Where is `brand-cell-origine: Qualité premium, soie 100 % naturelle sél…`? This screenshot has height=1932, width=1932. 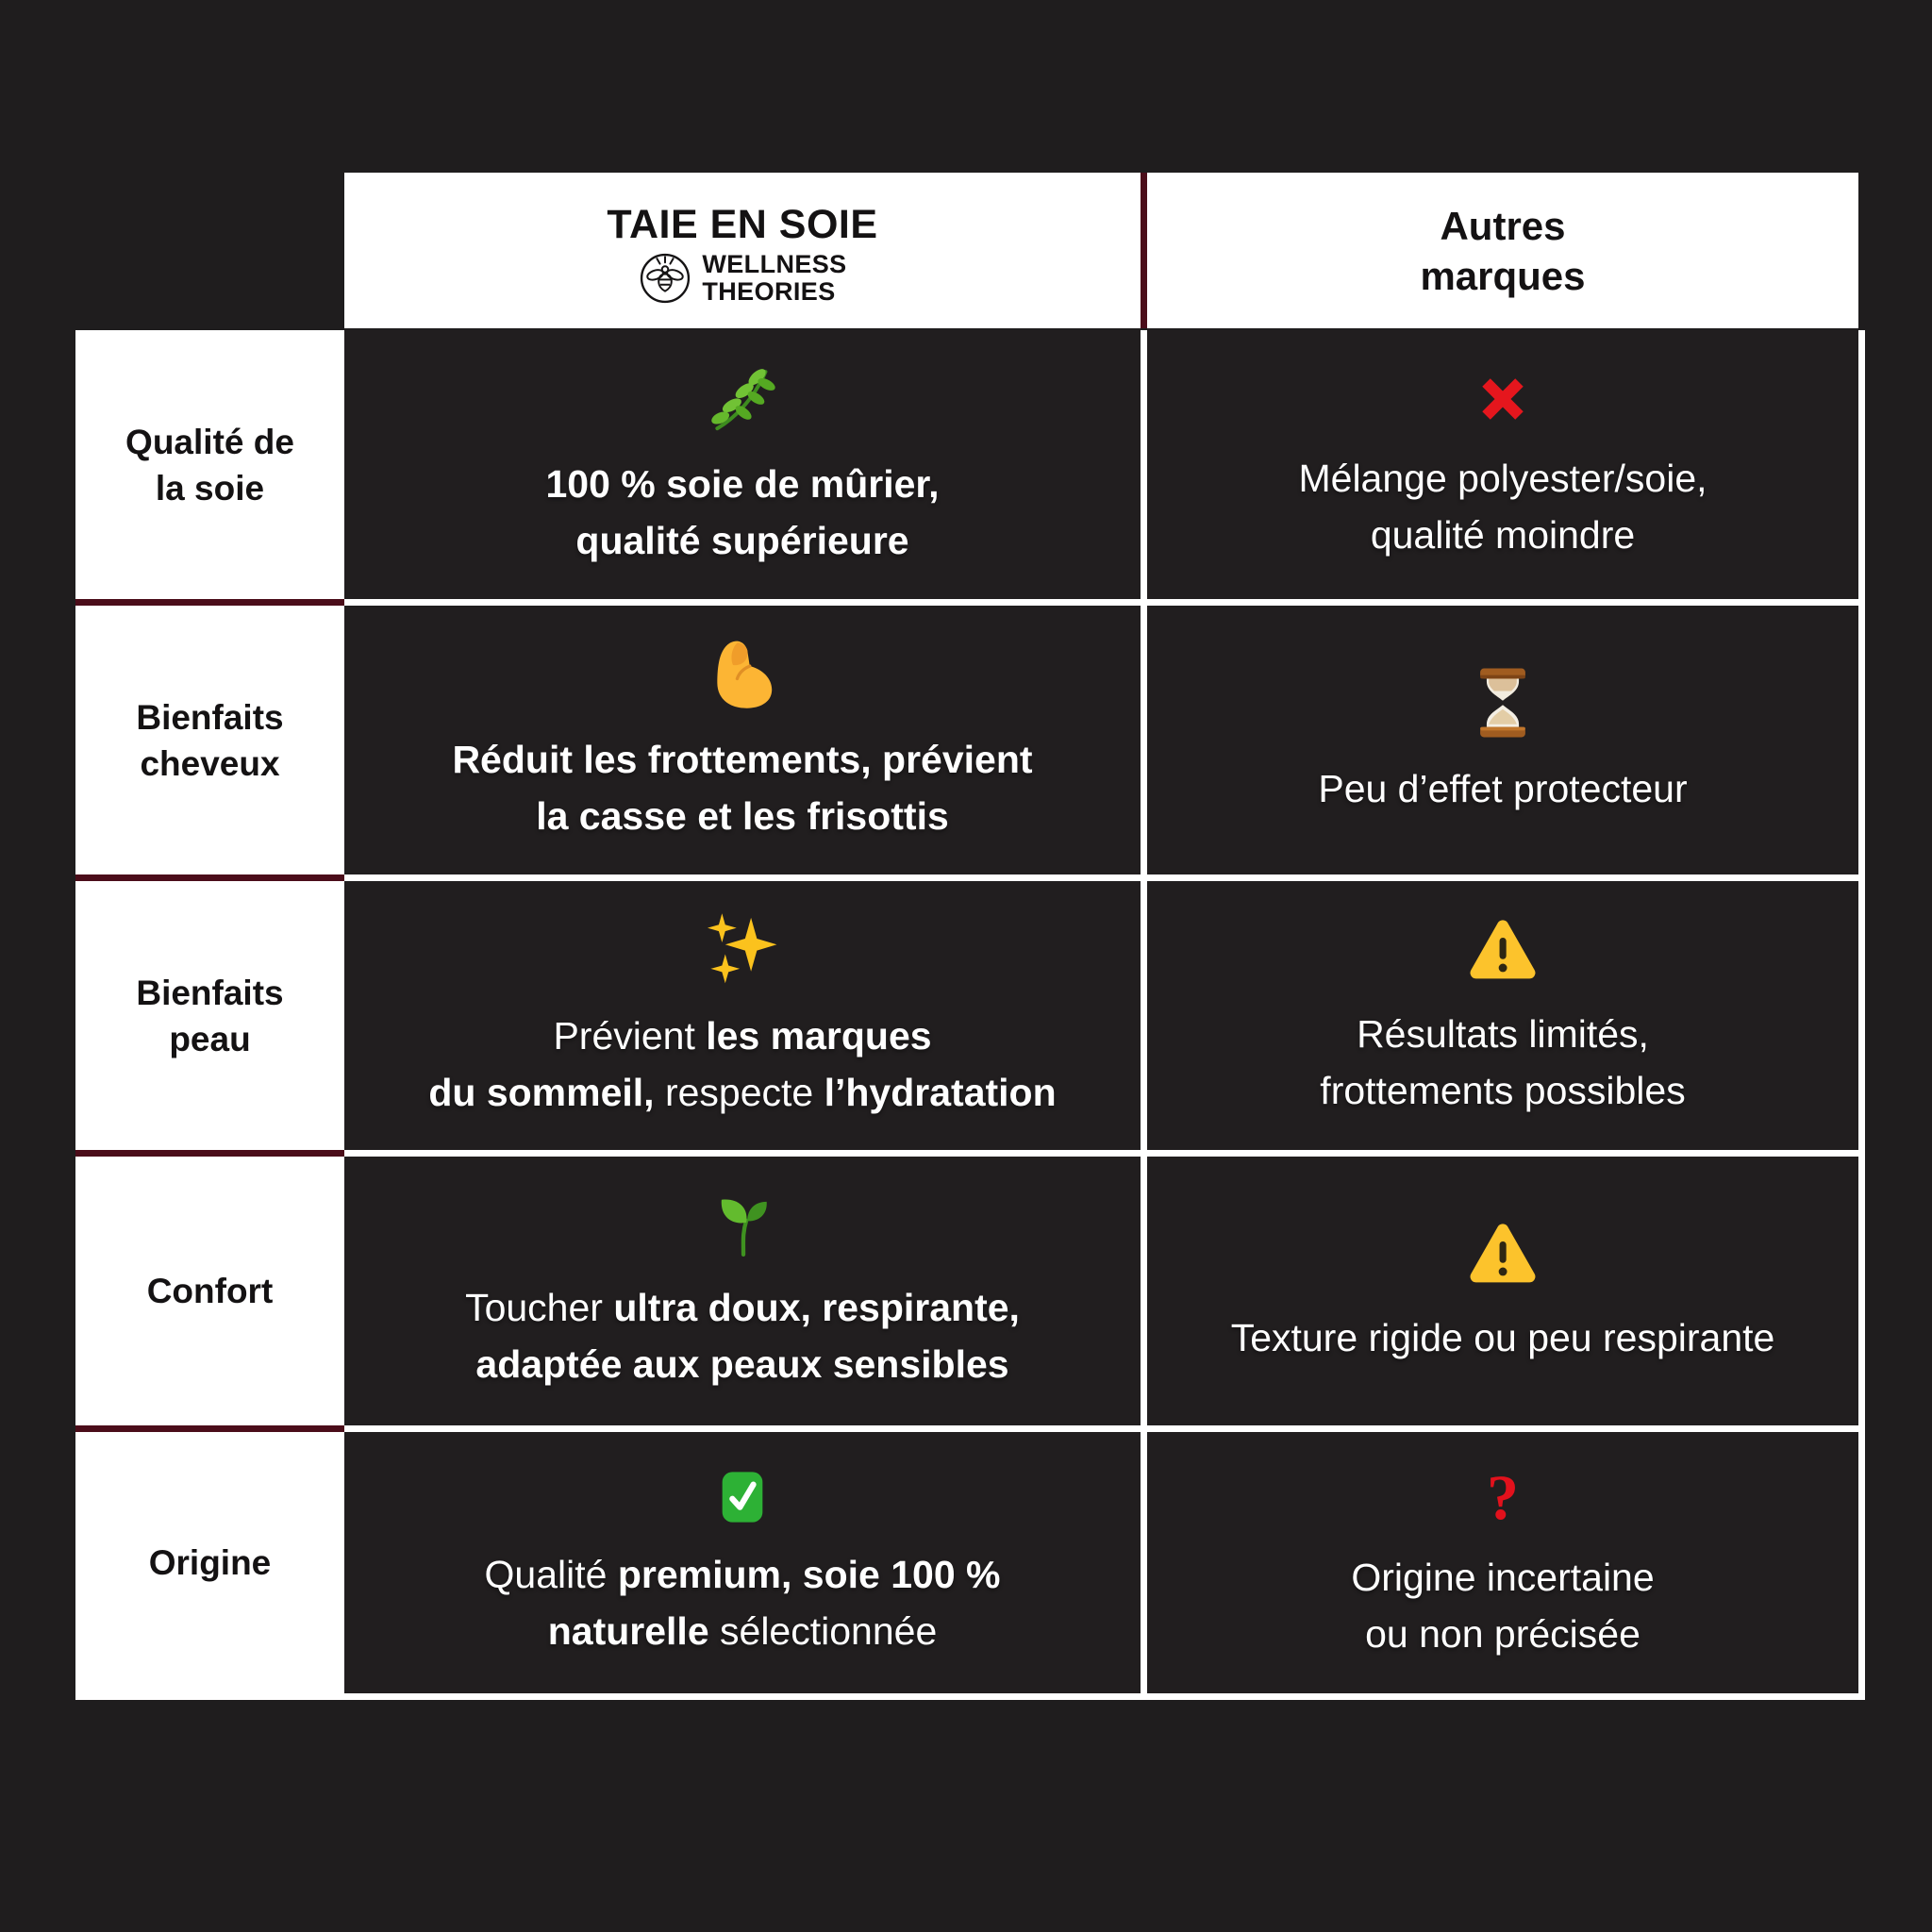
brand-cell-origine: Qualité premium, soie 100 % naturelle sél… is located at coordinates (746, 1566).